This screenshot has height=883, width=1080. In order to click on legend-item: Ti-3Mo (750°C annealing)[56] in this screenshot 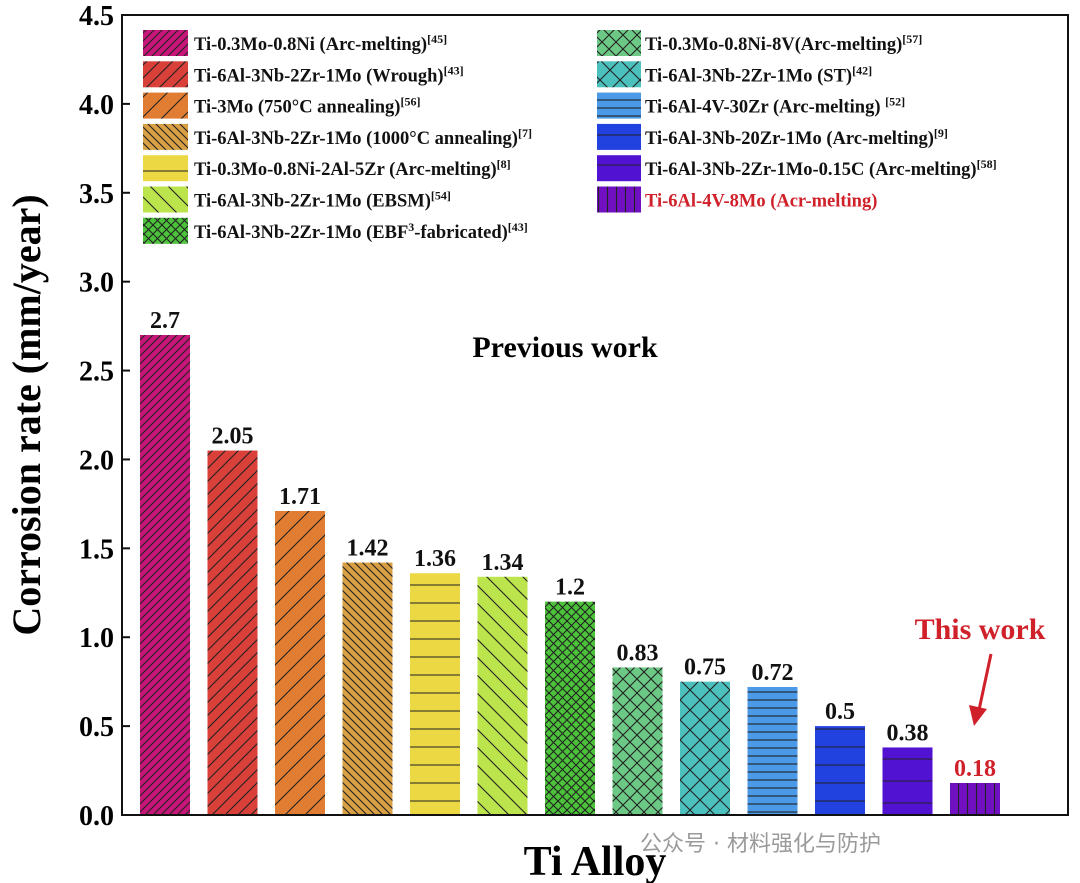, I will do `click(281, 105)`.